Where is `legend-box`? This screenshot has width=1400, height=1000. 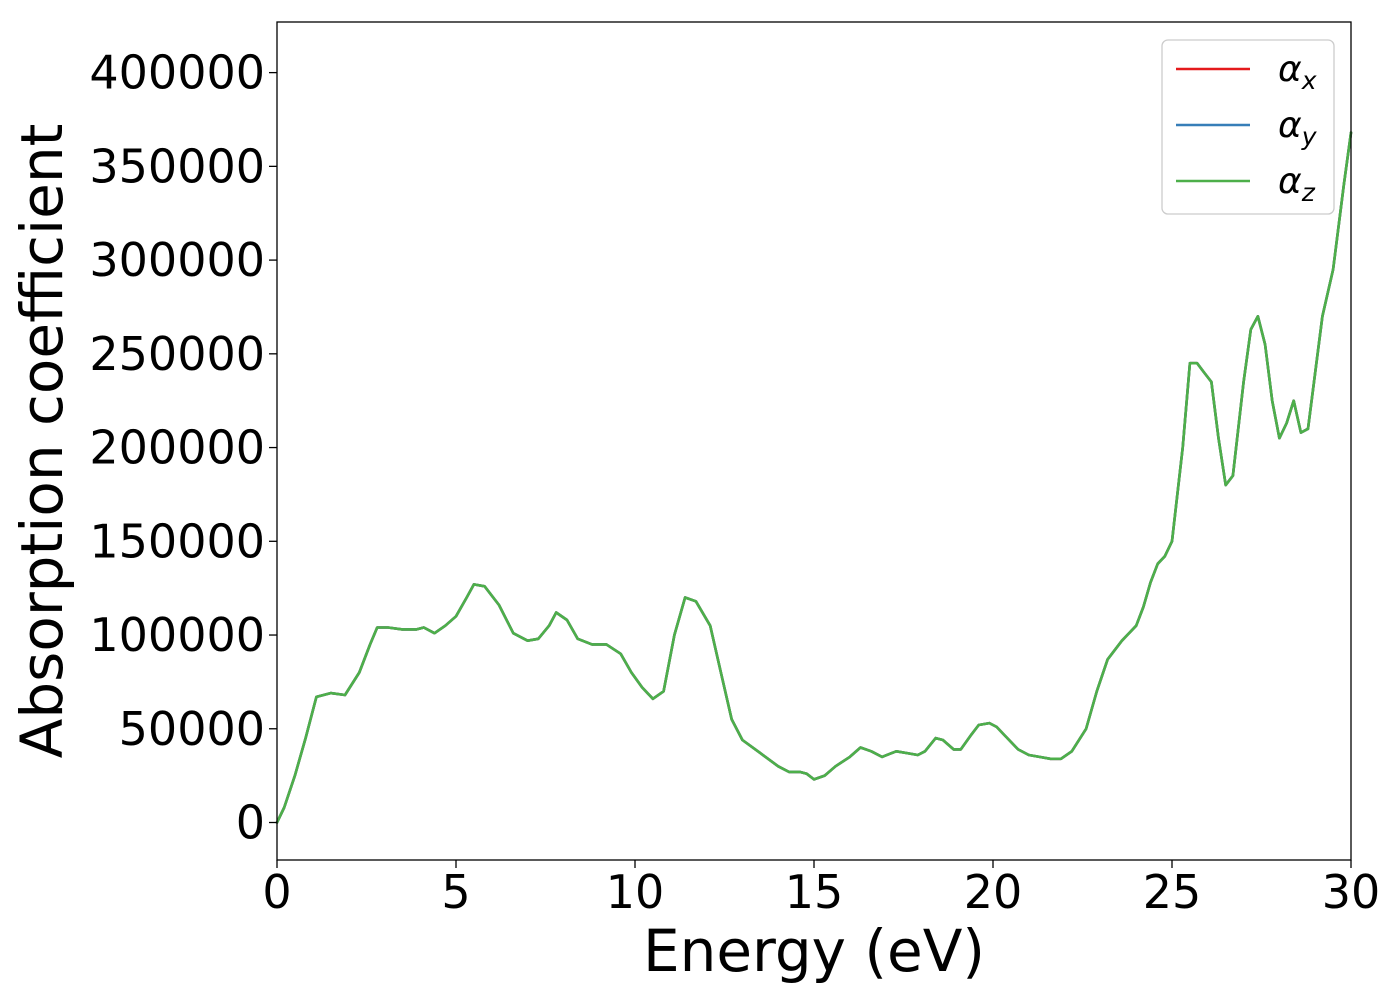 legend-box is located at coordinates (1248, 127).